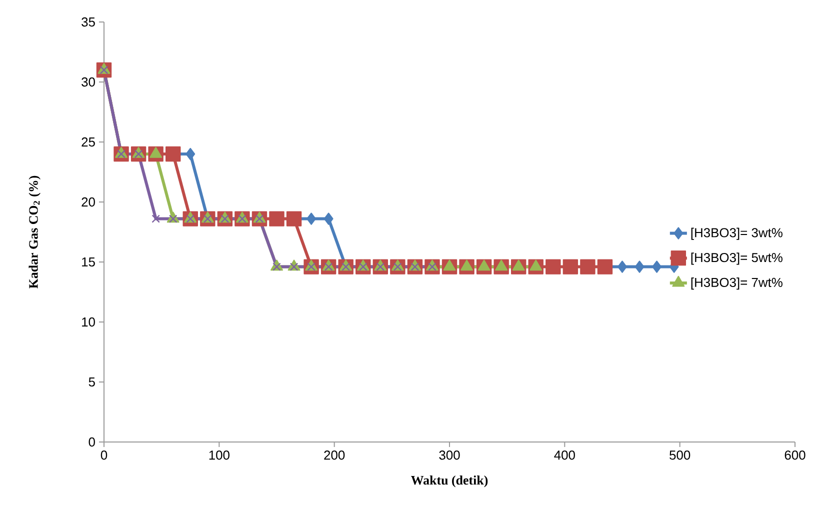 Image resolution: width=824 pixels, height=532 pixels. What do you see at coordinates (736, 284) in the screenshot?
I see `legend-label: [H3BO3]= 7wt%` at bounding box center [736, 284].